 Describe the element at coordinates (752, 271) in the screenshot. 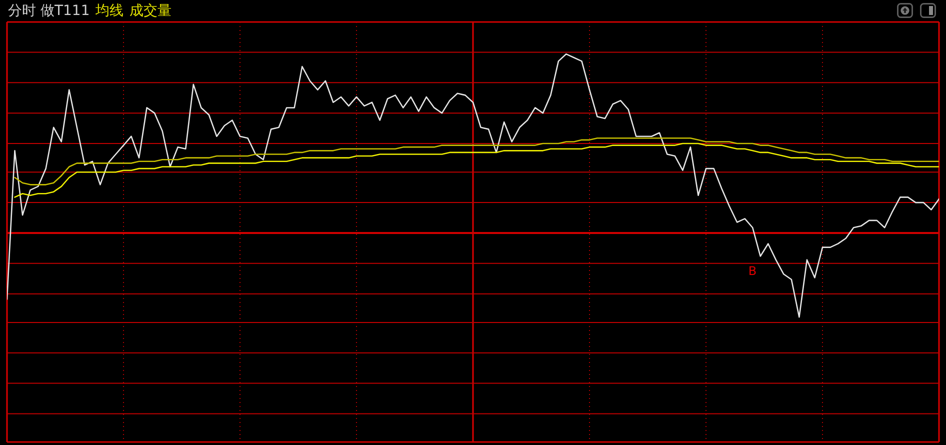

I see `annotation: B` at that location.